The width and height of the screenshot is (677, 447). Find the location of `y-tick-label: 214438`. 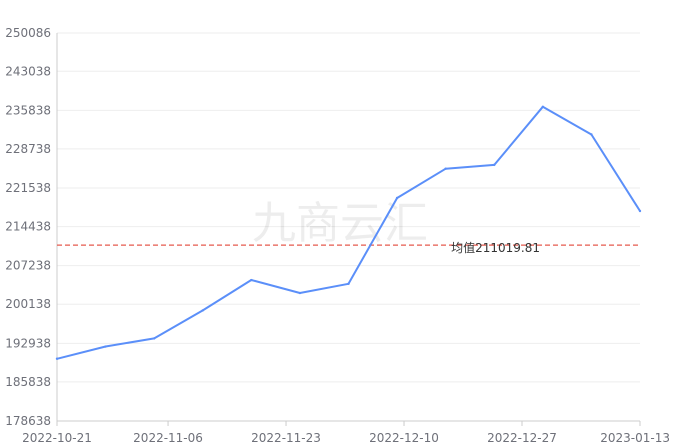

y-tick-label: 214438 is located at coordinates (28, 227).